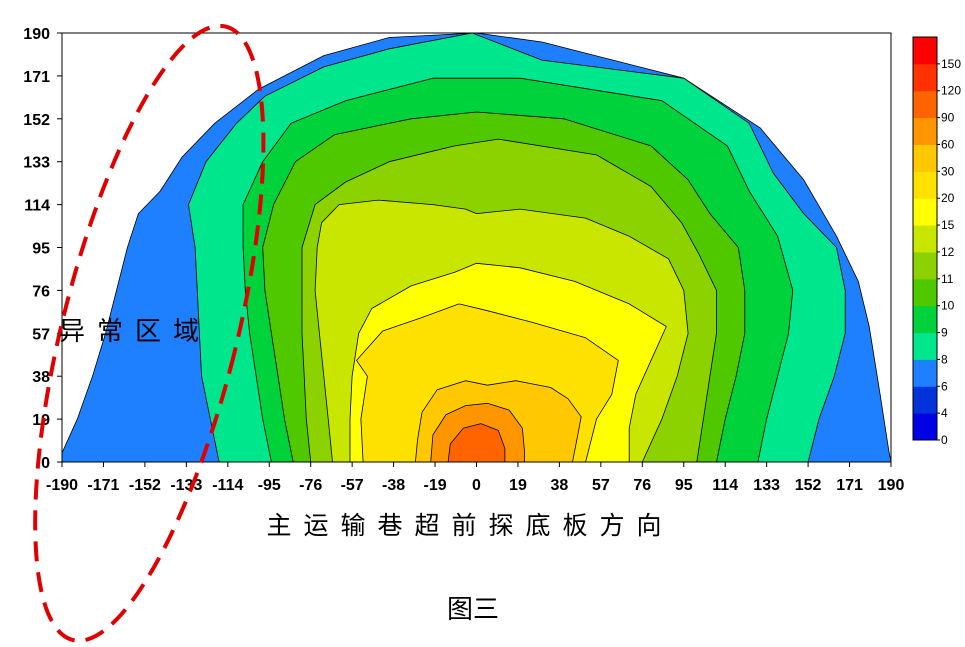  What do you see at coordinates (948, 252) in the screenshot?
I see `legend-tick-label: 12` at bounding box center [948, 252].